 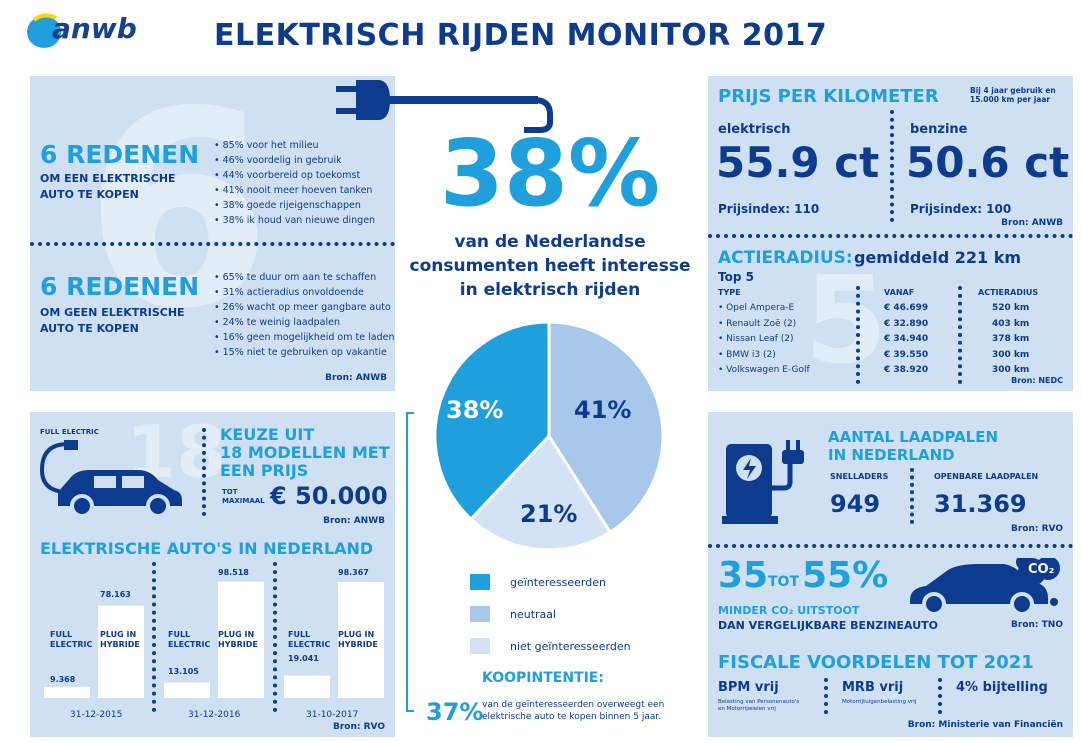 I want to click on range-top: Top 5, so click(x=736, y=277).